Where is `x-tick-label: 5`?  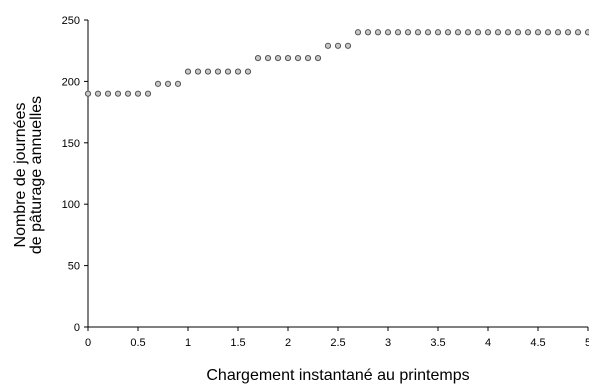
x-tick-label: 5 is located at coordinates (587, 343).